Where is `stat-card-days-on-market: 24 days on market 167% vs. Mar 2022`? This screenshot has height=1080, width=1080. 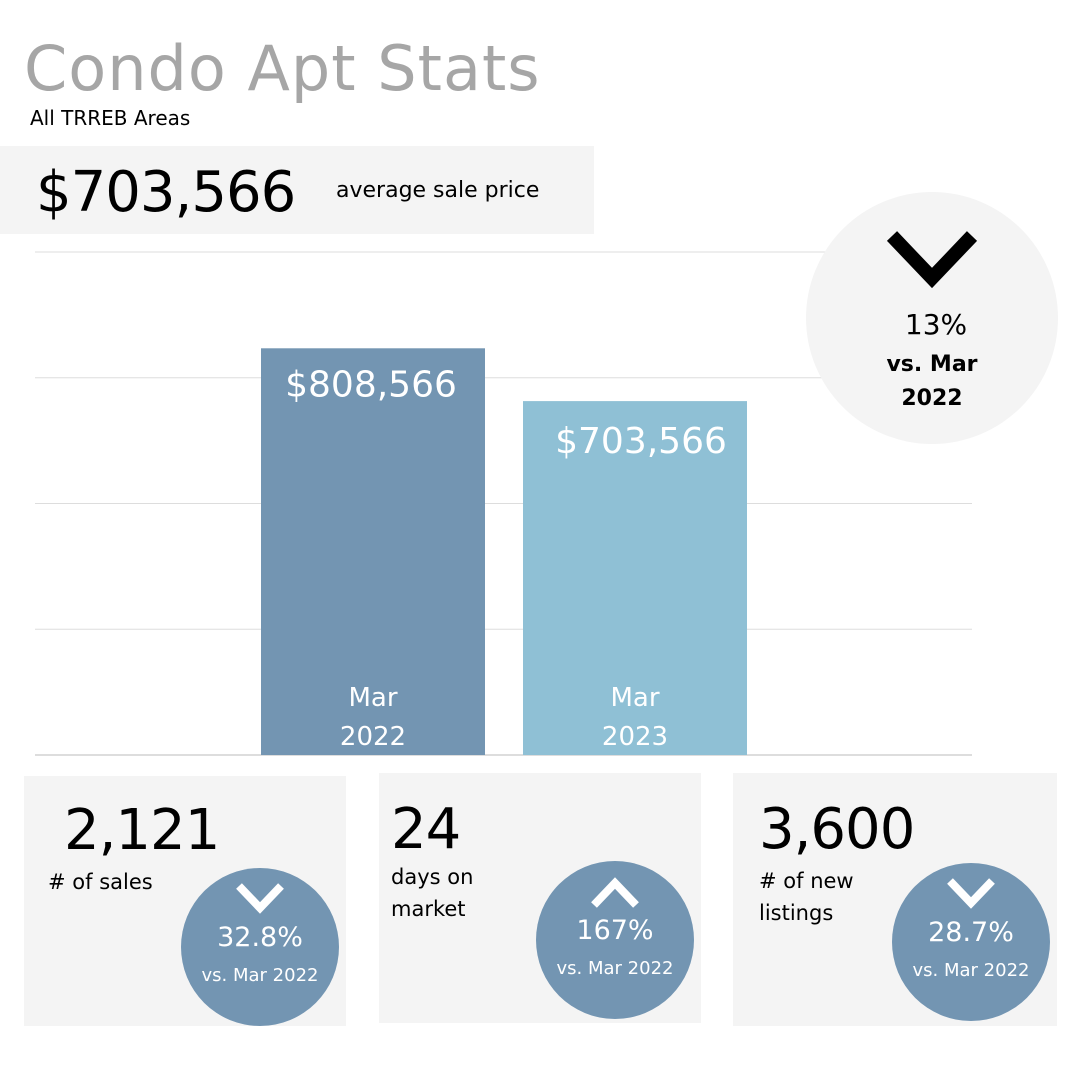 stat-card-days-on-market: 24 days on market 167% vs. Mar 2022 is located at coordinates (540, 898).